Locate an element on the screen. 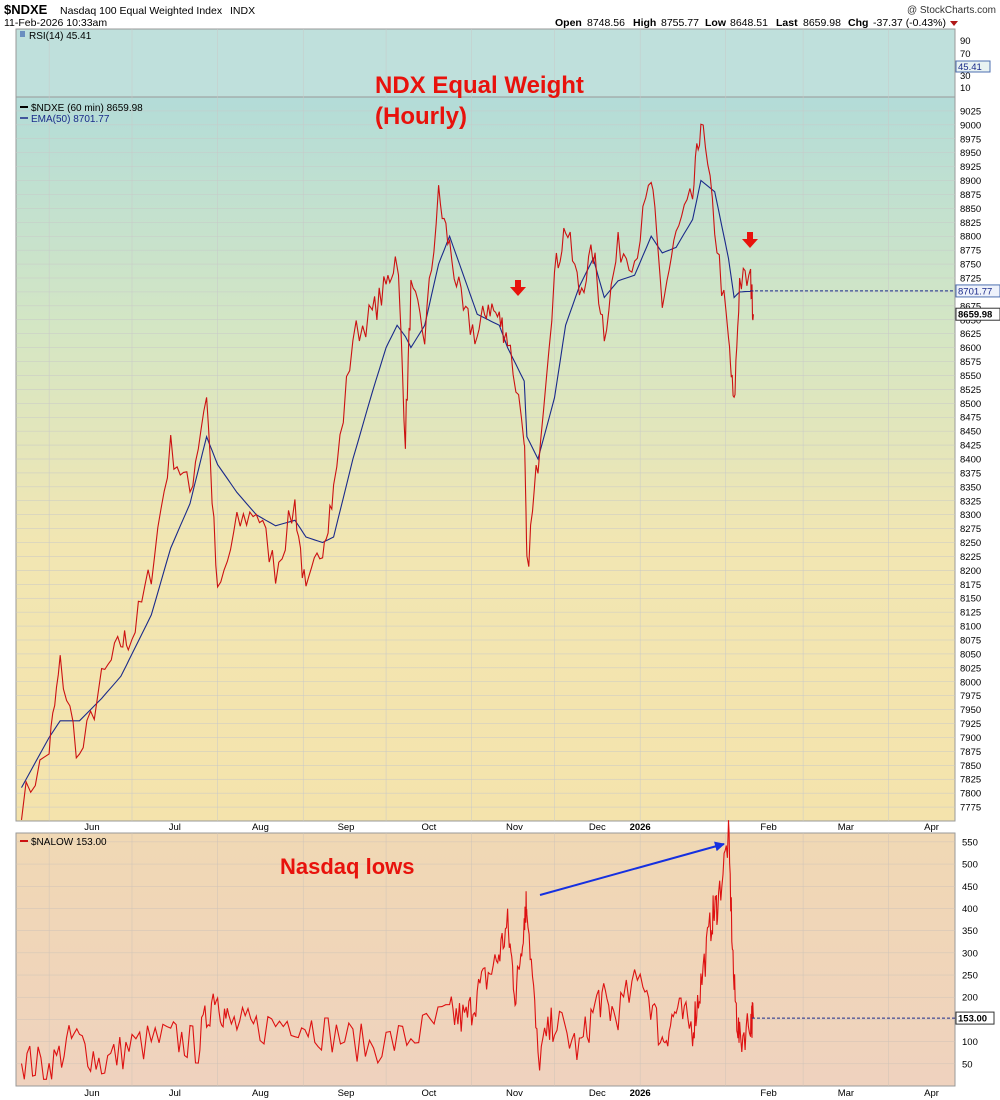 Image resolution: width=1000 pixels, height=1100 pixels. ema-value-tag-label: 8701.77 is located at coordinates (975, 291).